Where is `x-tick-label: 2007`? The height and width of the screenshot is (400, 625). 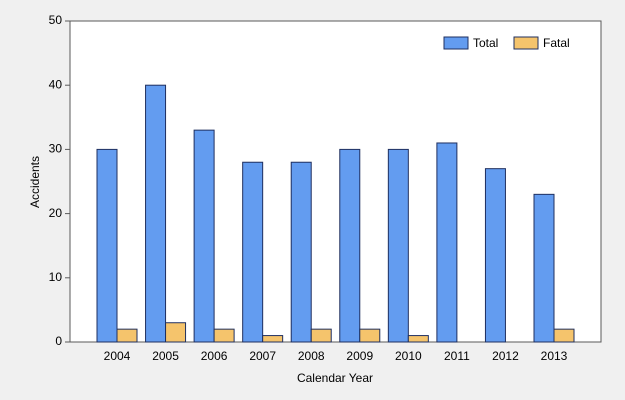
x-tick-label: 2007 is located at coordinates (262, 356).